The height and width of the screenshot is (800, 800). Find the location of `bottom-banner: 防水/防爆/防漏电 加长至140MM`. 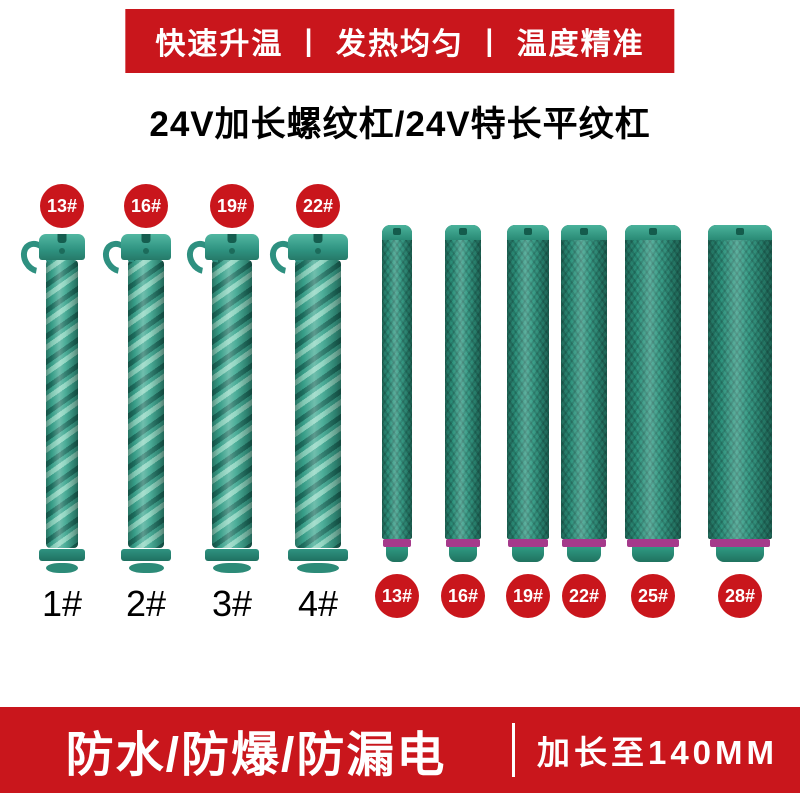

bottom-banner: 防水/防爆/防漏电 加长至140MM is located at coordinates (400, 750).